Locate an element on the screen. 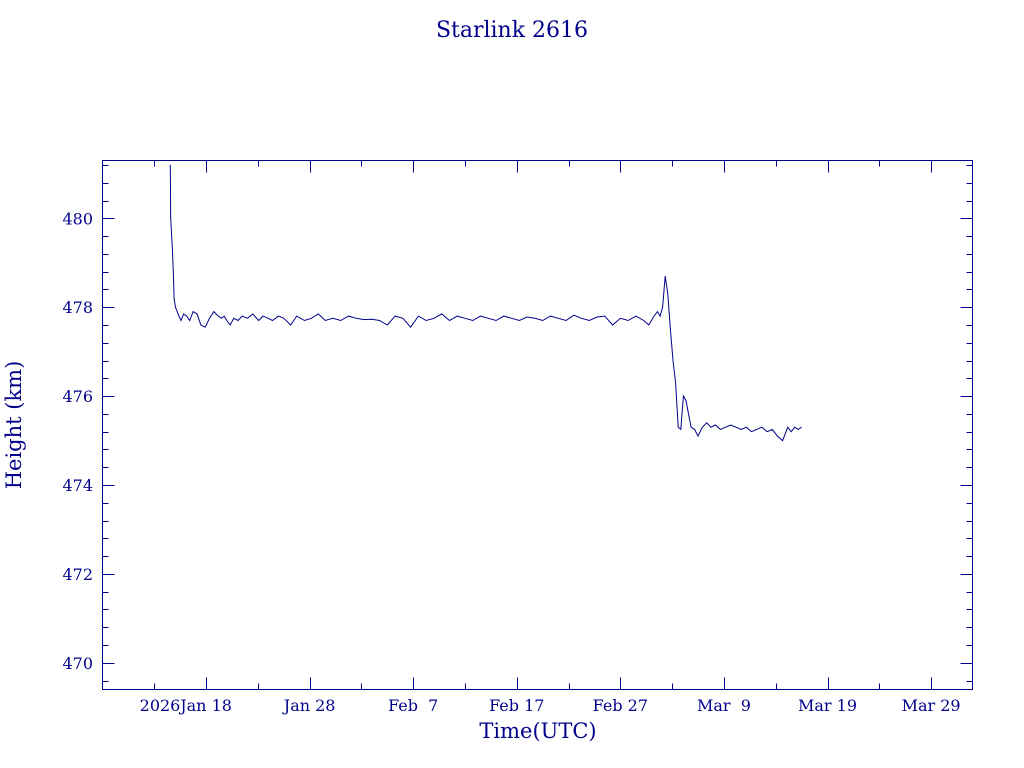 This screenshot has height=768, width=1024. y-tick-label: 472 is located at coordinates (77, 574).